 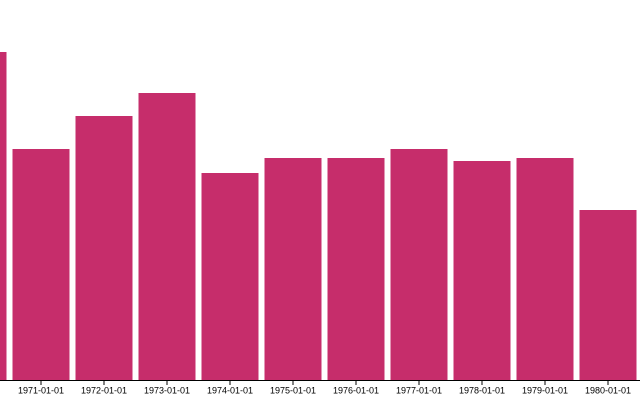 I want to click on x-tick-label: 1978-01-01, so click(x=482, y=390).